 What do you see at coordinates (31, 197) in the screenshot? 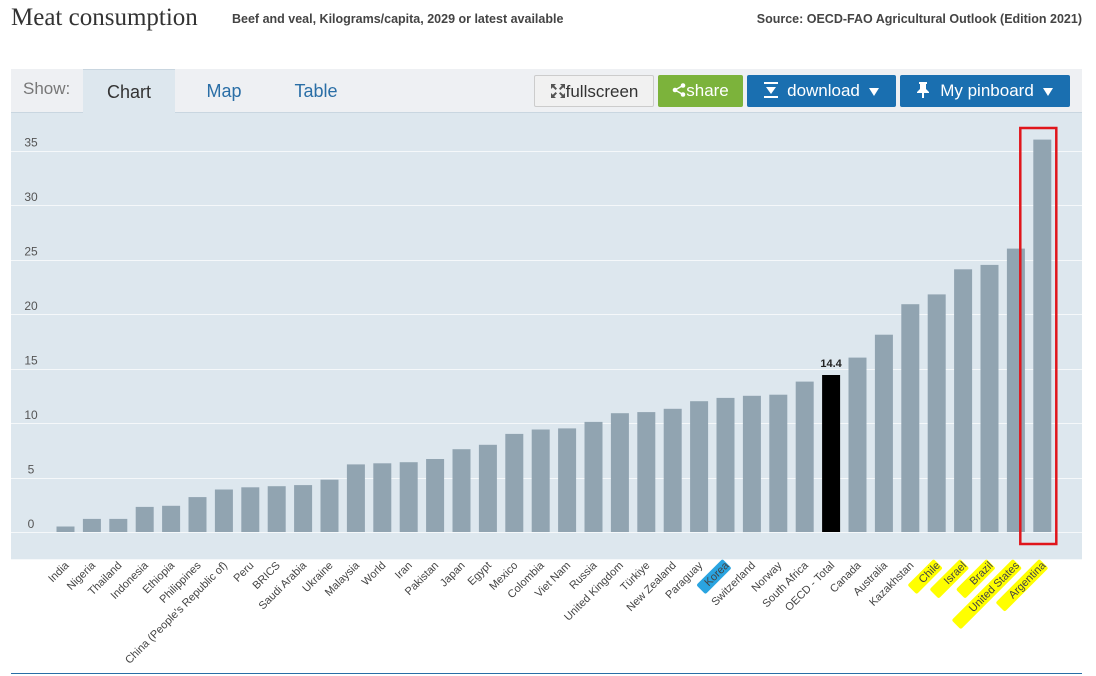
I see `y-tick-label: 30` at bounding box center [31, 197].